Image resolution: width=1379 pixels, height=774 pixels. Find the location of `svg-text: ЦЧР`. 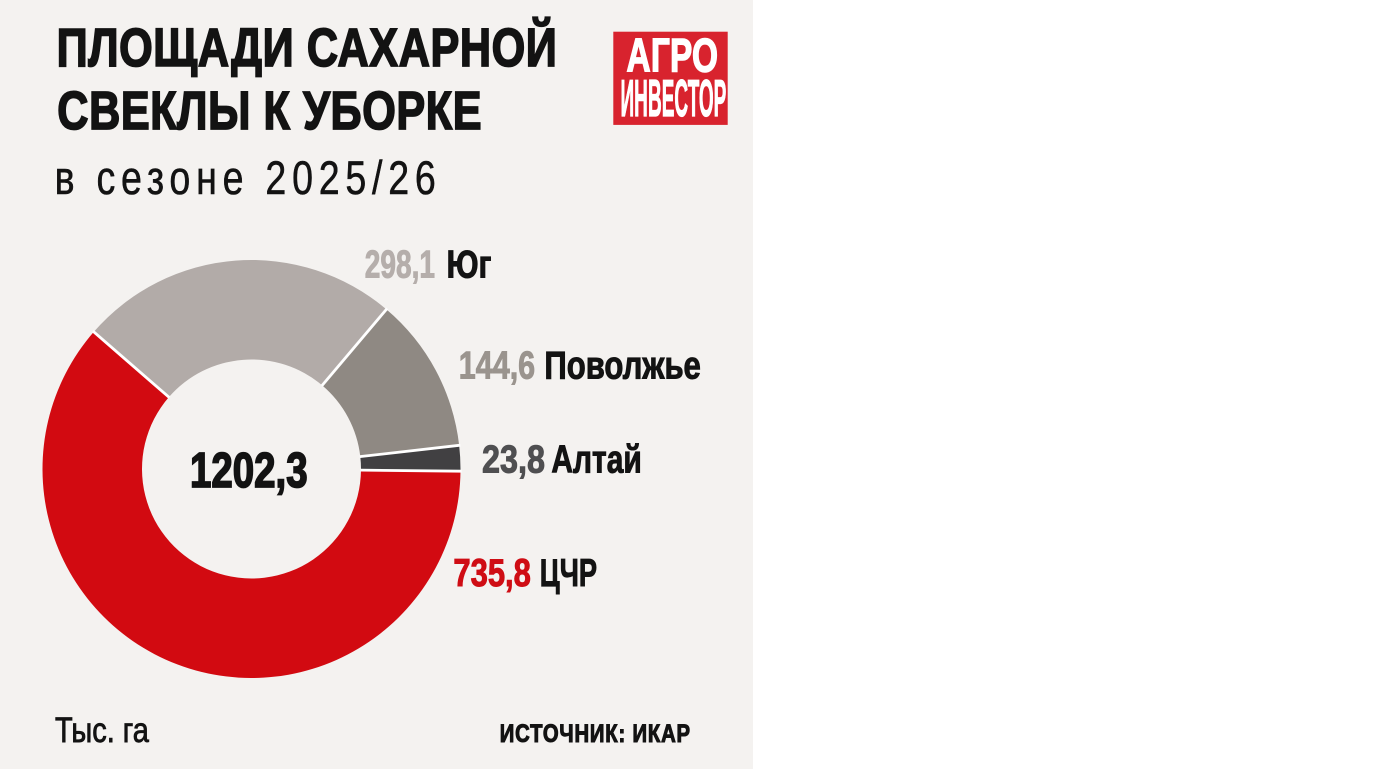

svg-text: ЦЧР is located at coordinates (568, 573).